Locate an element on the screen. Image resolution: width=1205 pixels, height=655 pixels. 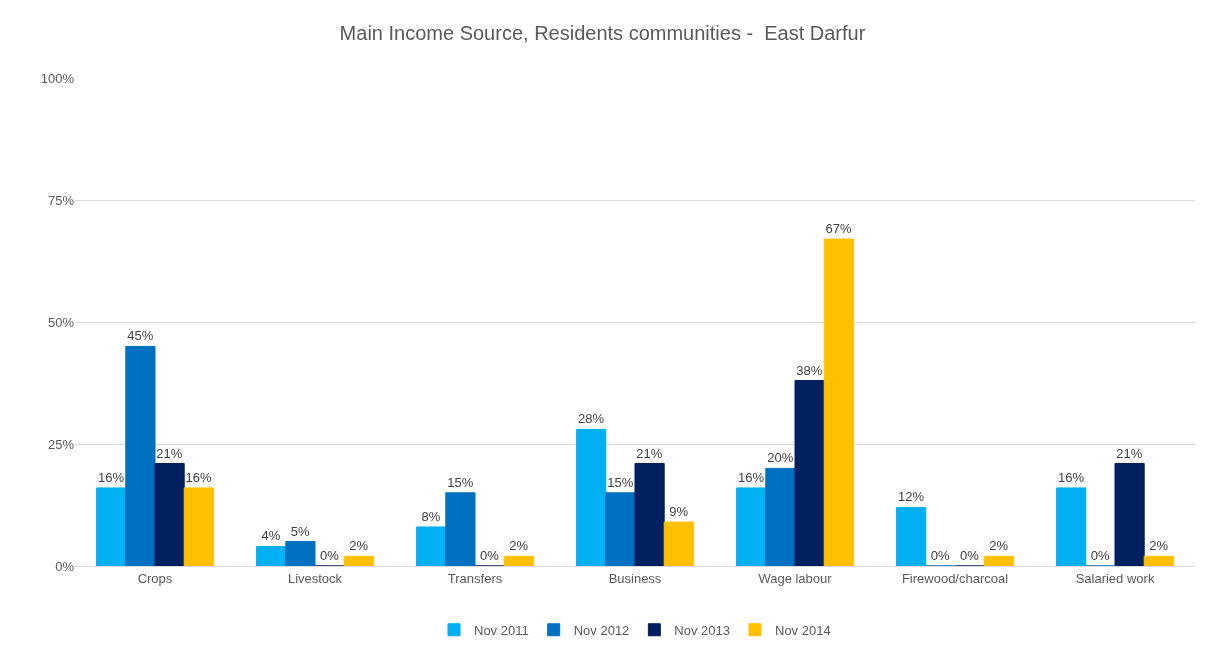
legend-label: Nov 2014 is located at coordinates (803, 630).